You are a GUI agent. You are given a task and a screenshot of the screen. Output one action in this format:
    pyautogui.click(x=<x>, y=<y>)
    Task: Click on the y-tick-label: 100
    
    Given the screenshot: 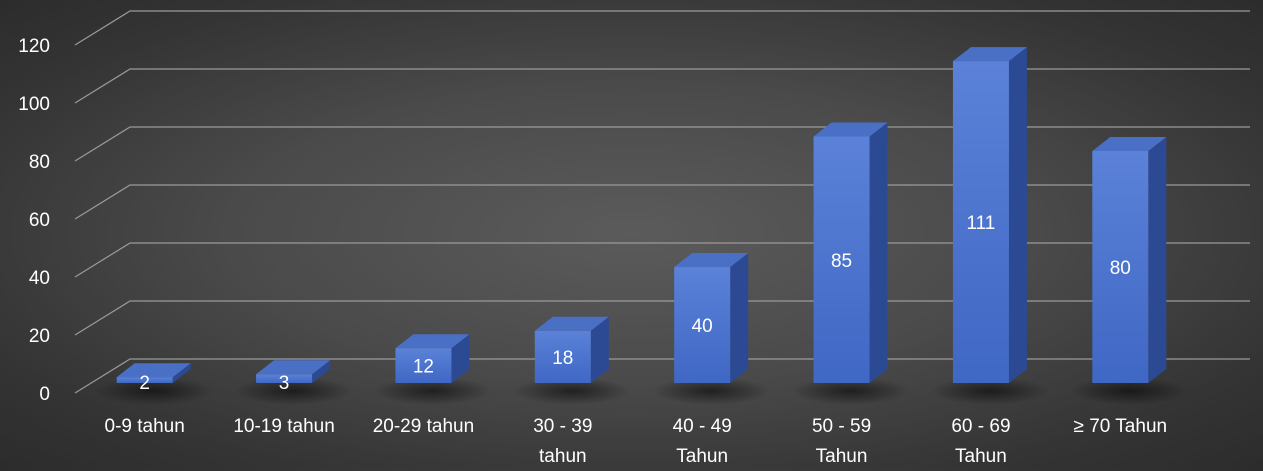 What is the action you would take?
    pyautogui.click(x=34, y=104)
    